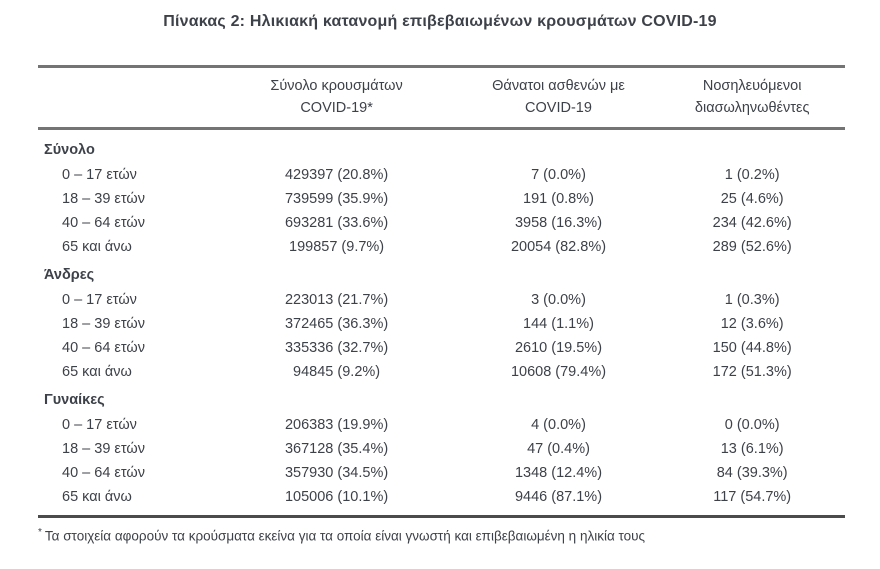  What do you see at coordinates (336, 175) in the screenshot?
I see `cases-cell: 429397 (20.8%)` at bounding box center [336, 175].